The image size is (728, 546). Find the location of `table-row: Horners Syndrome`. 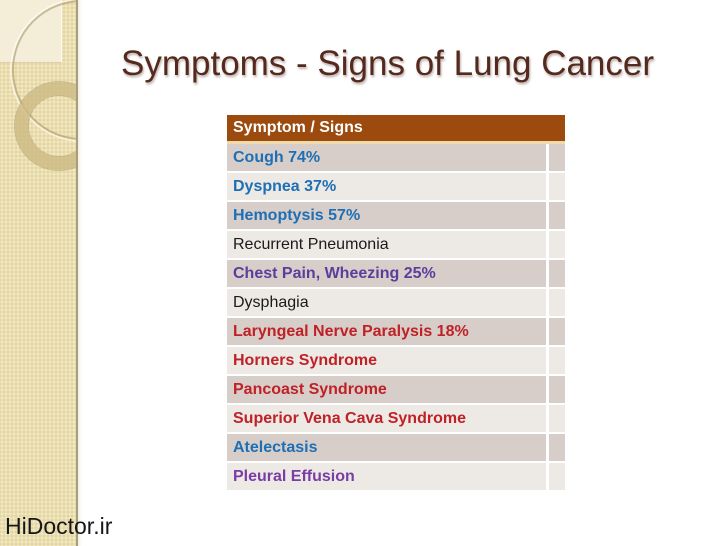

table-row: Horners Syndrome is located at coordinates (396, 361).